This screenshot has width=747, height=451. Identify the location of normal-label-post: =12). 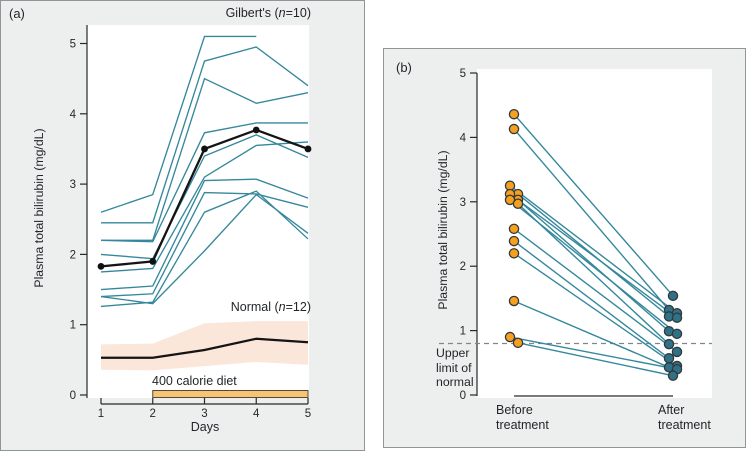
(298, 307).